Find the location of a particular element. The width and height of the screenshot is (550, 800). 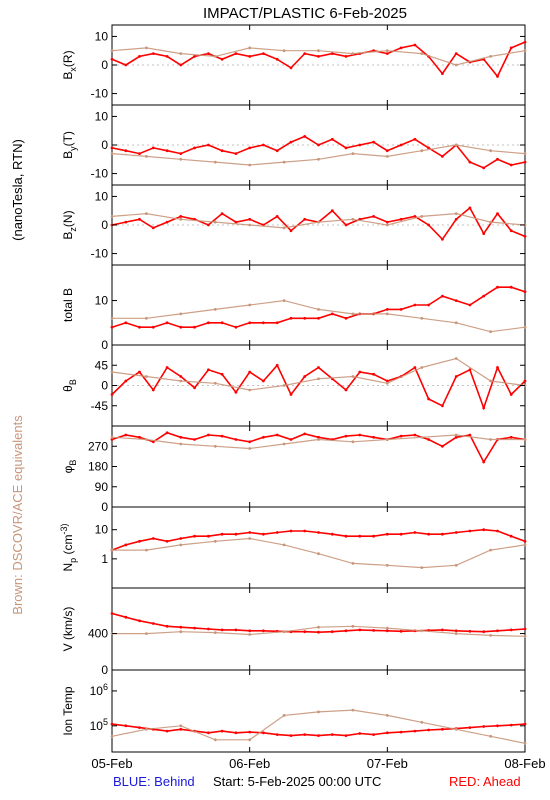

y-tick-label-text: -10 is located at coordinates (100, 94).